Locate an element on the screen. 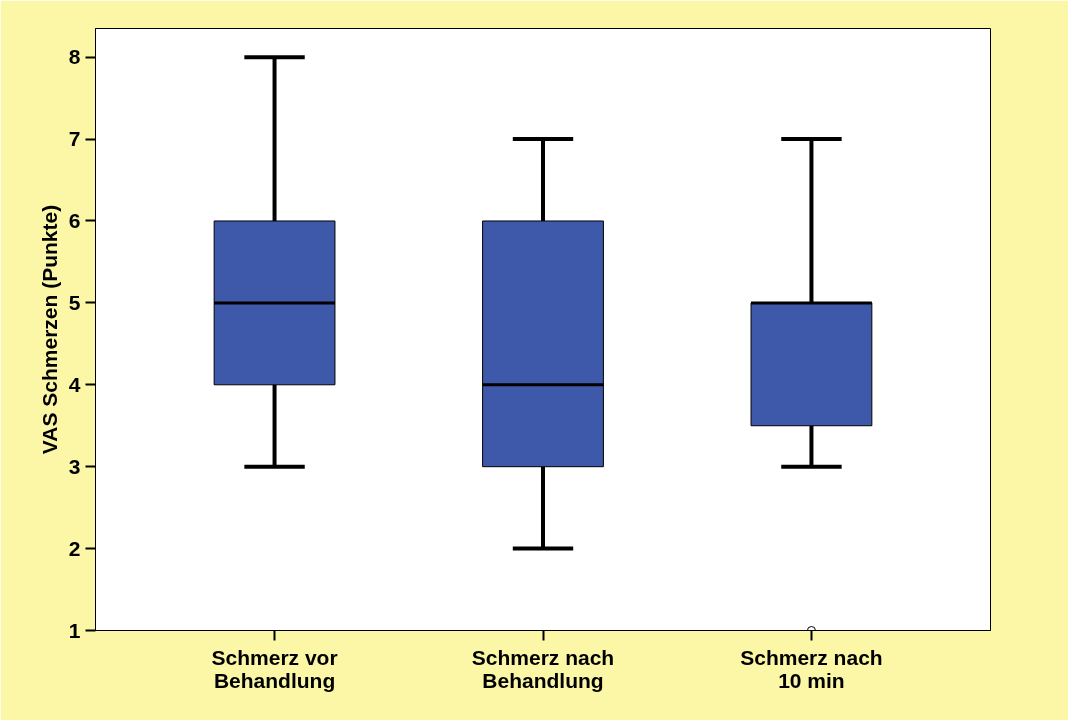 The image size is (1072, 727). y-tick-label: 8 is located at coordinates (74, 57).